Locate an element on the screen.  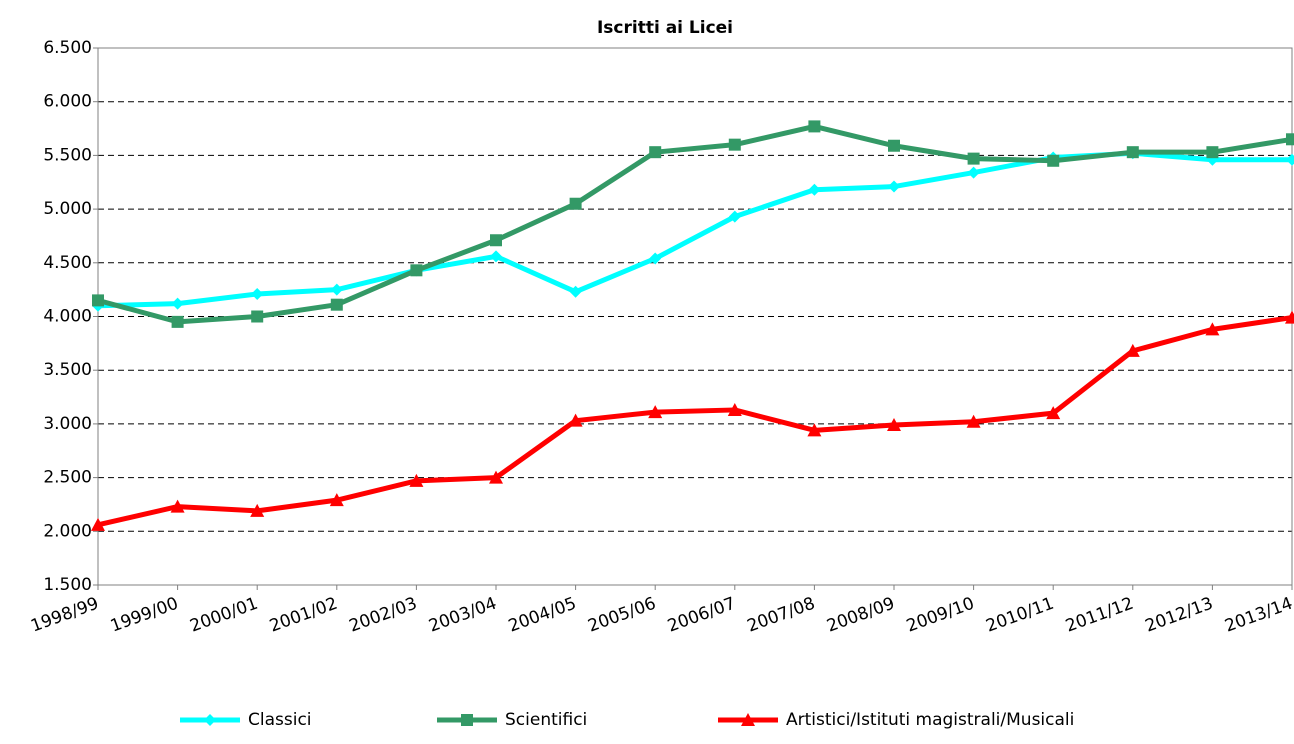
y-tick-label: 6.500 is located at coordinates (67, 48).